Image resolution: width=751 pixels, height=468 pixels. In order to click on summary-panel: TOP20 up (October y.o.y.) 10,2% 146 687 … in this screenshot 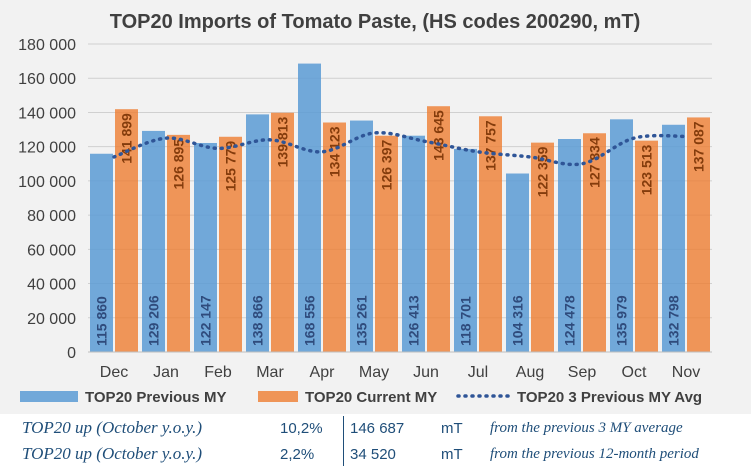, I will do `click(375, 441)`.